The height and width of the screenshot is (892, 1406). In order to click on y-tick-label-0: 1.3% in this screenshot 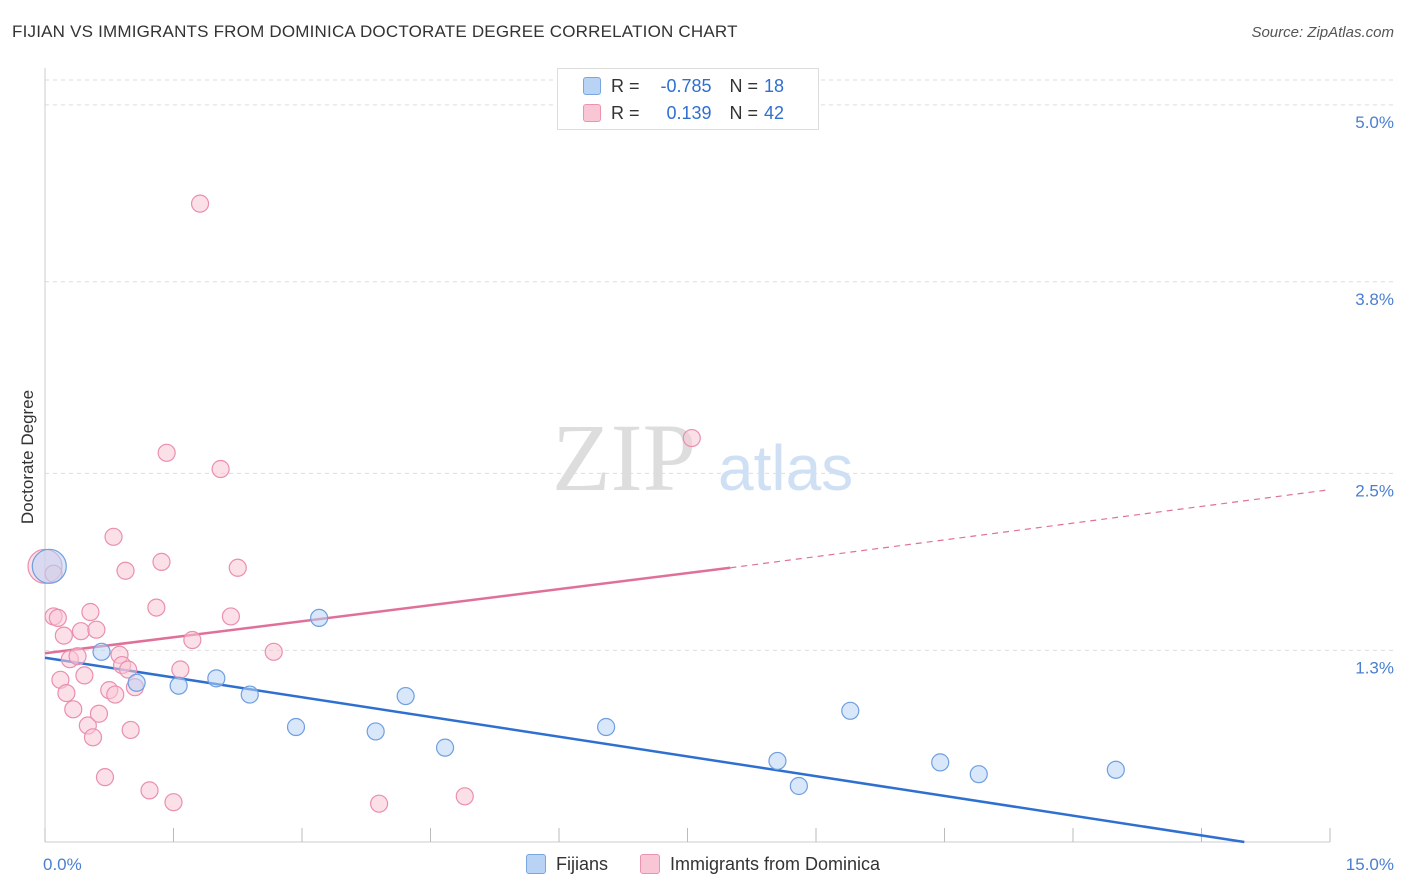, I will do `click(1374, 667)`.